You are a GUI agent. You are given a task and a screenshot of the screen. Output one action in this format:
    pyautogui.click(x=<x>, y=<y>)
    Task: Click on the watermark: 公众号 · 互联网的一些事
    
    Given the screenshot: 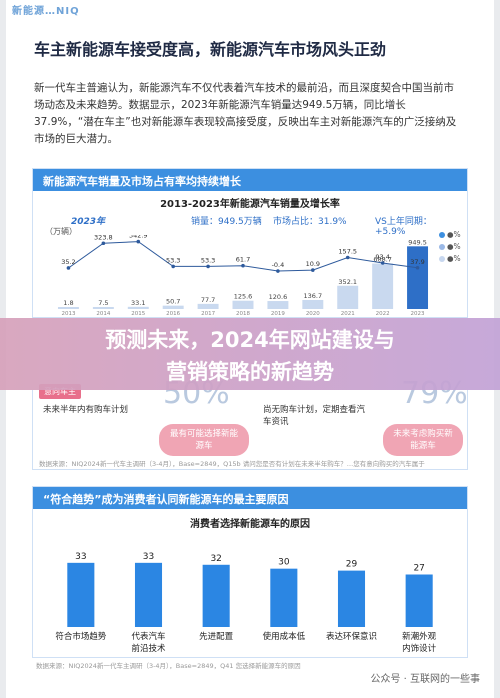 What is the action you would take?
    pyautogui.click(x=425, y=679)
    